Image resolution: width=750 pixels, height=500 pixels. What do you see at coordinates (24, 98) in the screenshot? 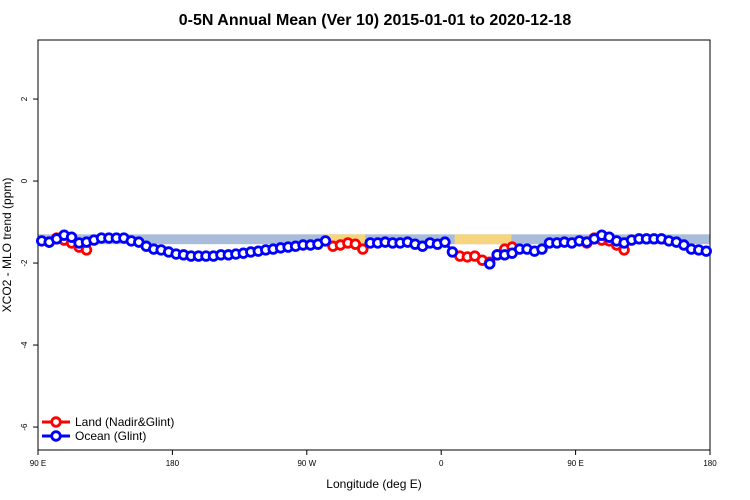
I see `y-tick-label: 2` at bounding box center [24, 98].